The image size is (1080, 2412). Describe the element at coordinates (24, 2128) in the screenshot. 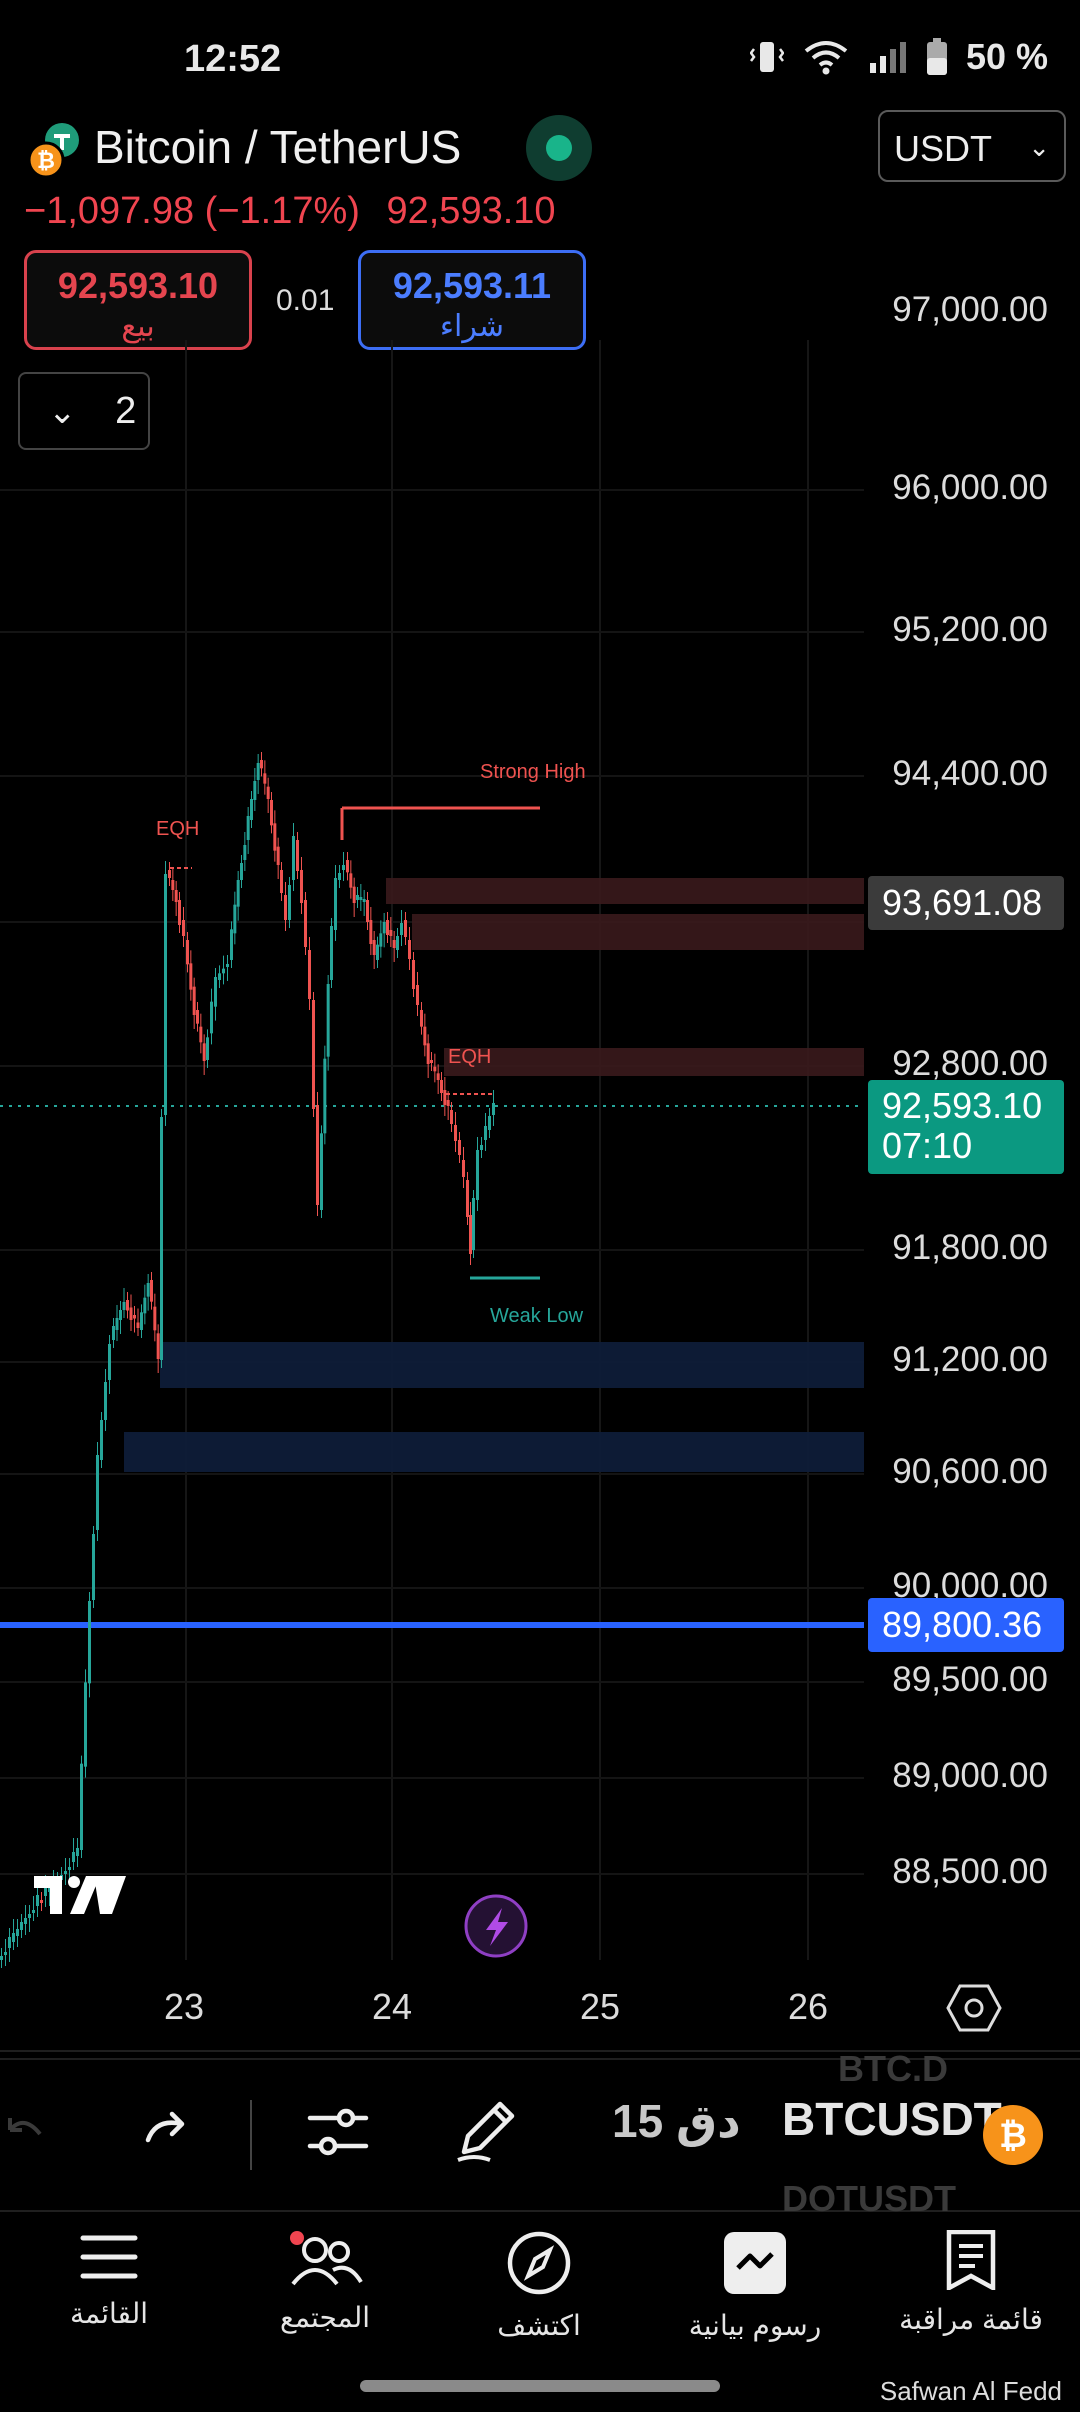

I see `undo-icon` at that location.